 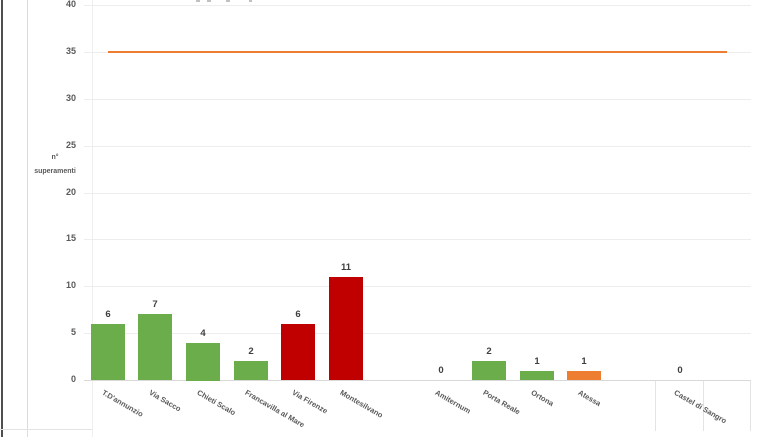 What do you see at coordinates (216, 403) in the screenshot?
I see `x-category-label-chieti-scalo: Chieti Scalo` at bounding box center [216, 403].